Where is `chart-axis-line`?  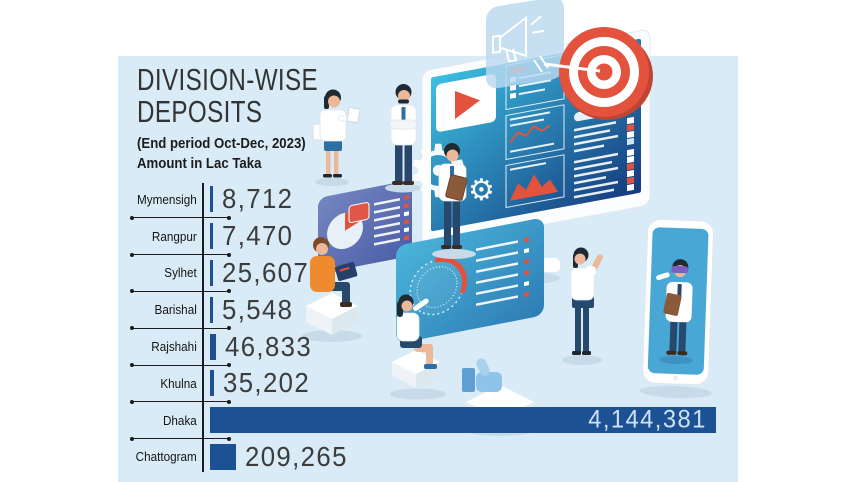
chart-axis-line is located at coordinates (203, 327).